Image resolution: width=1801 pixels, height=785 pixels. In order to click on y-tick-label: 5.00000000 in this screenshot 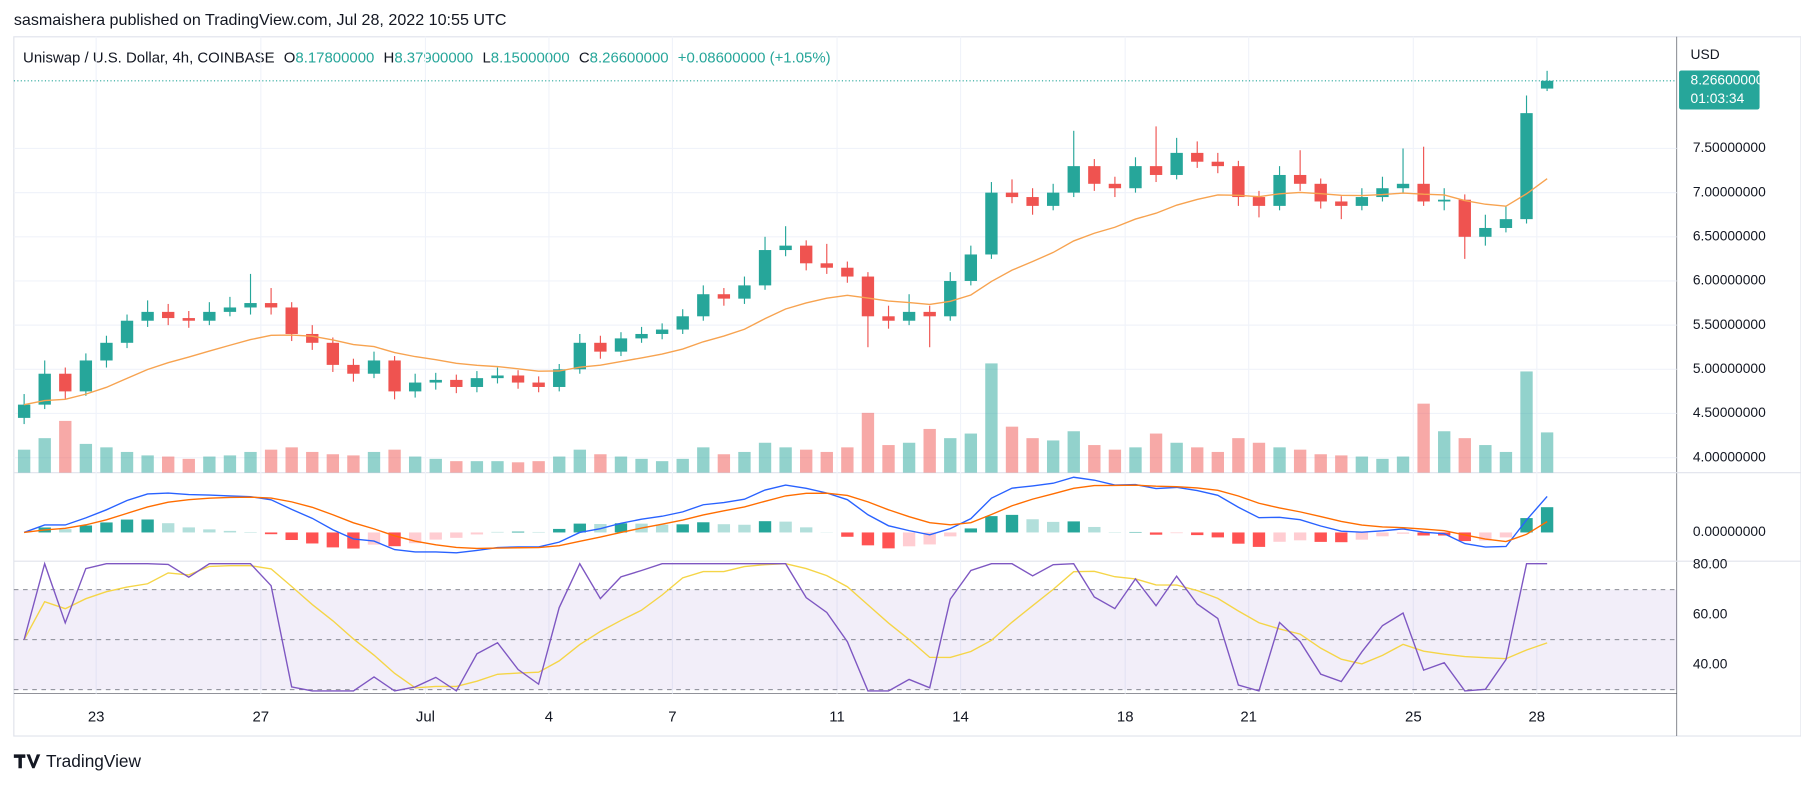, I will do `click(1729, 368)`.